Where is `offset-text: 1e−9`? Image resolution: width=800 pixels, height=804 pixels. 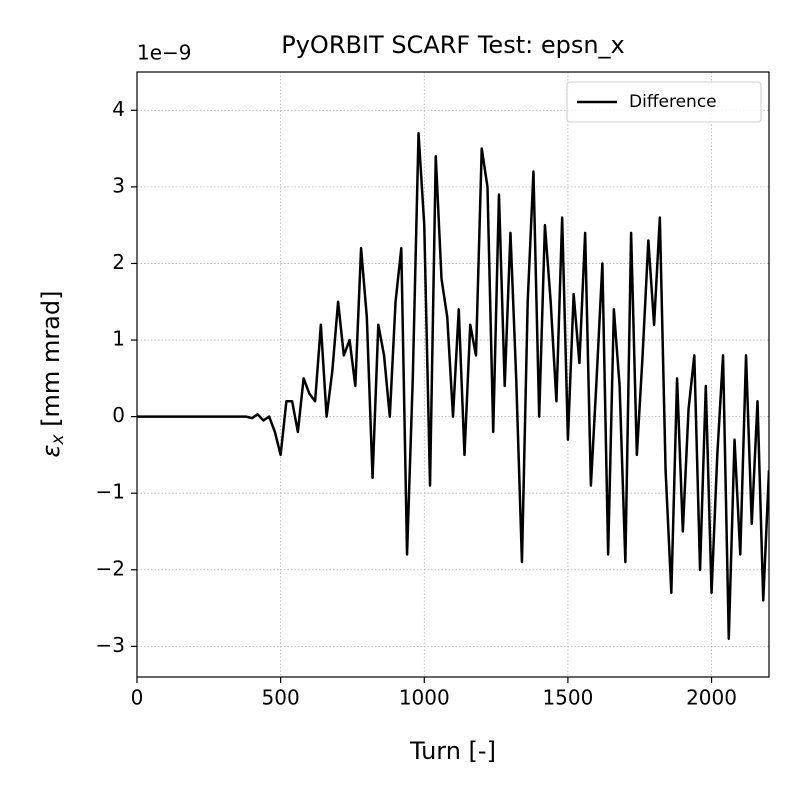 offset-text: 1e−9 is located at coordinates (164, 53).